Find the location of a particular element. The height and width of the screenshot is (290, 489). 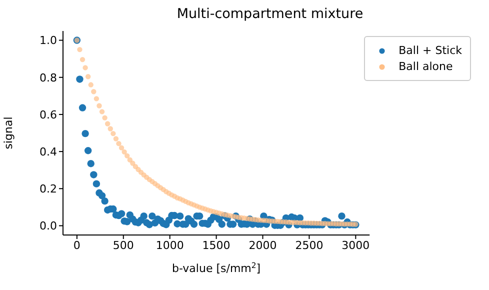

x-tick-label: 1000 is located at coordinates (170, 245).